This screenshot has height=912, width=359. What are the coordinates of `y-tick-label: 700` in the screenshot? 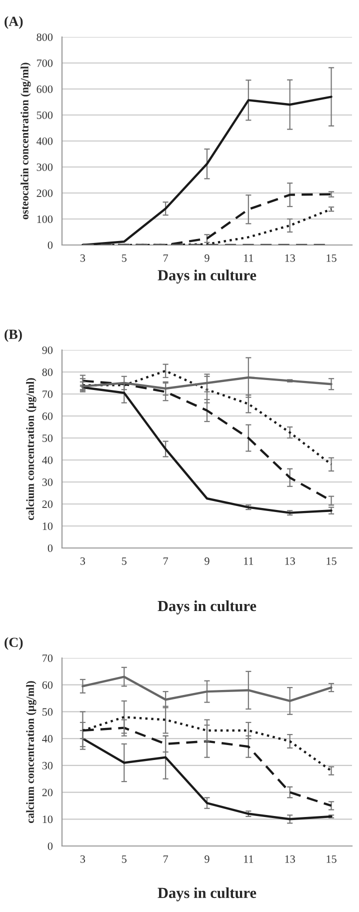 It's located at (45, 63).